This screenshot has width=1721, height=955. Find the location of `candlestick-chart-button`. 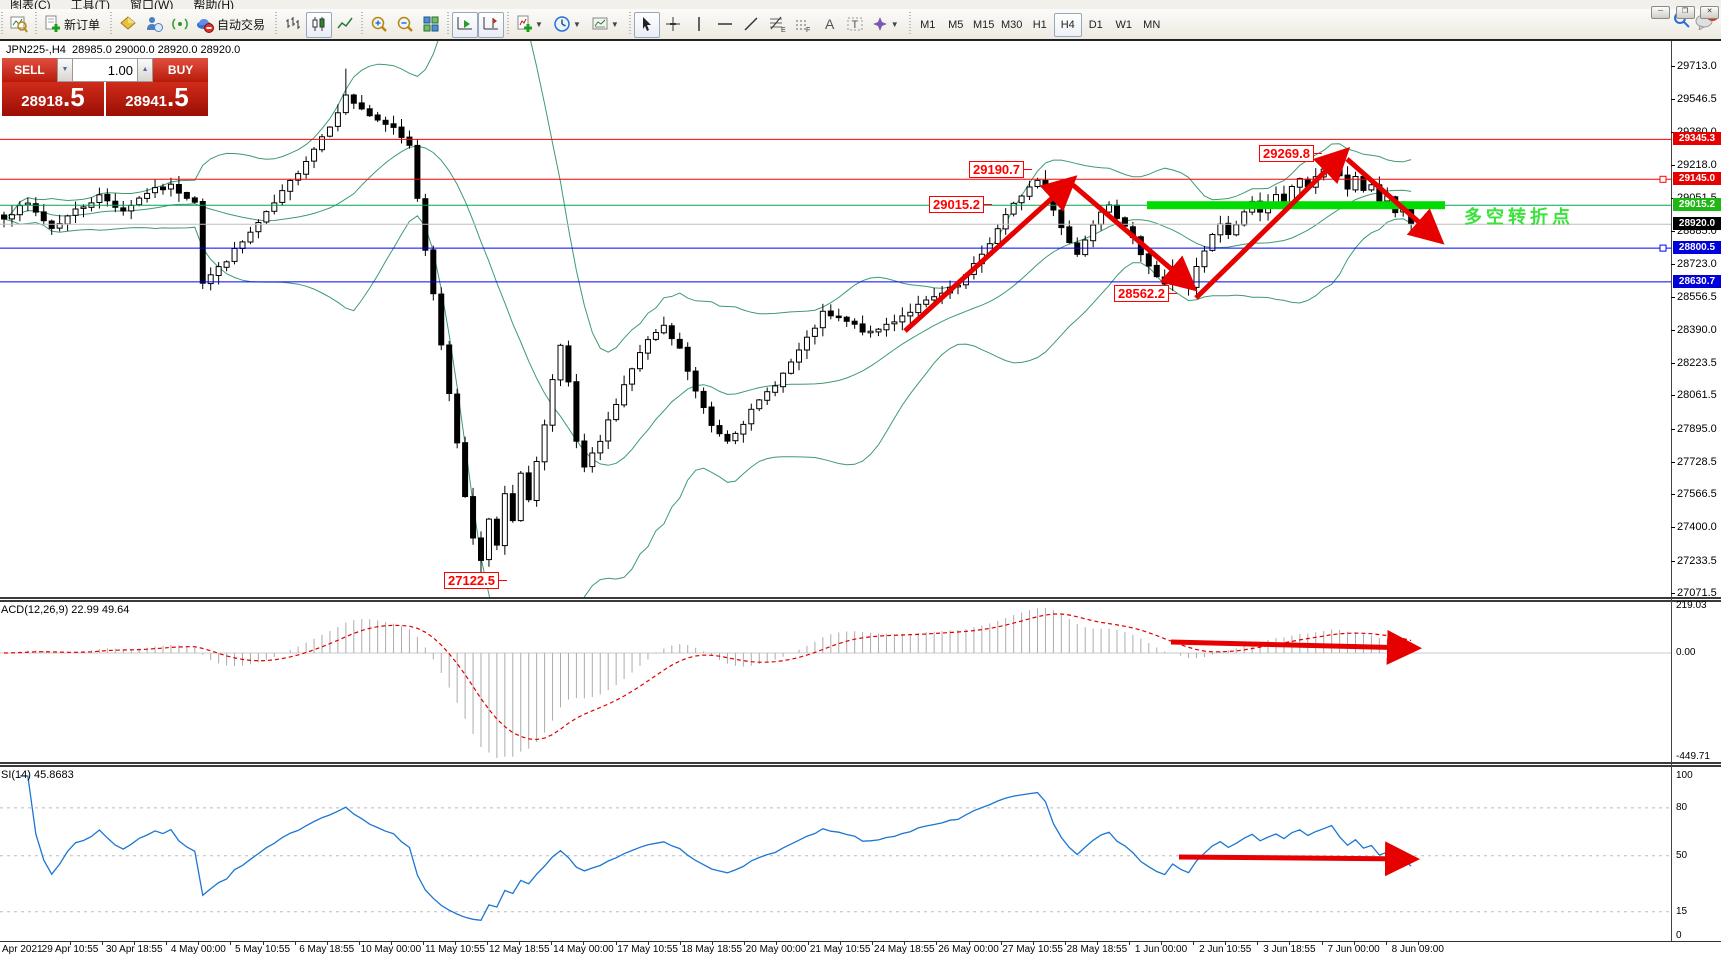

candlestick-chart-button is located at coordinates (319, 25).